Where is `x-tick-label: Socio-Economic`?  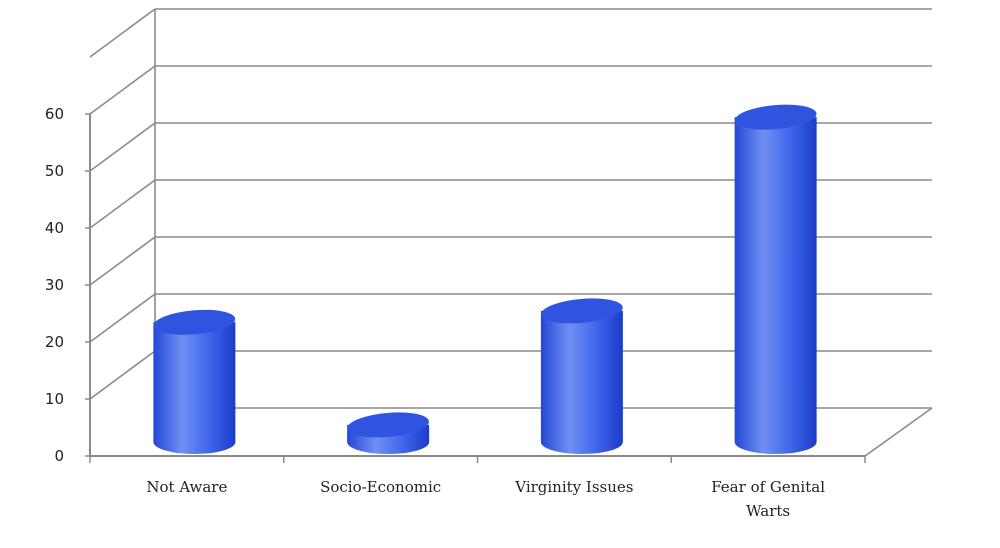 x-tick-label: Socio-Economic is located at coordinates (380, 487).